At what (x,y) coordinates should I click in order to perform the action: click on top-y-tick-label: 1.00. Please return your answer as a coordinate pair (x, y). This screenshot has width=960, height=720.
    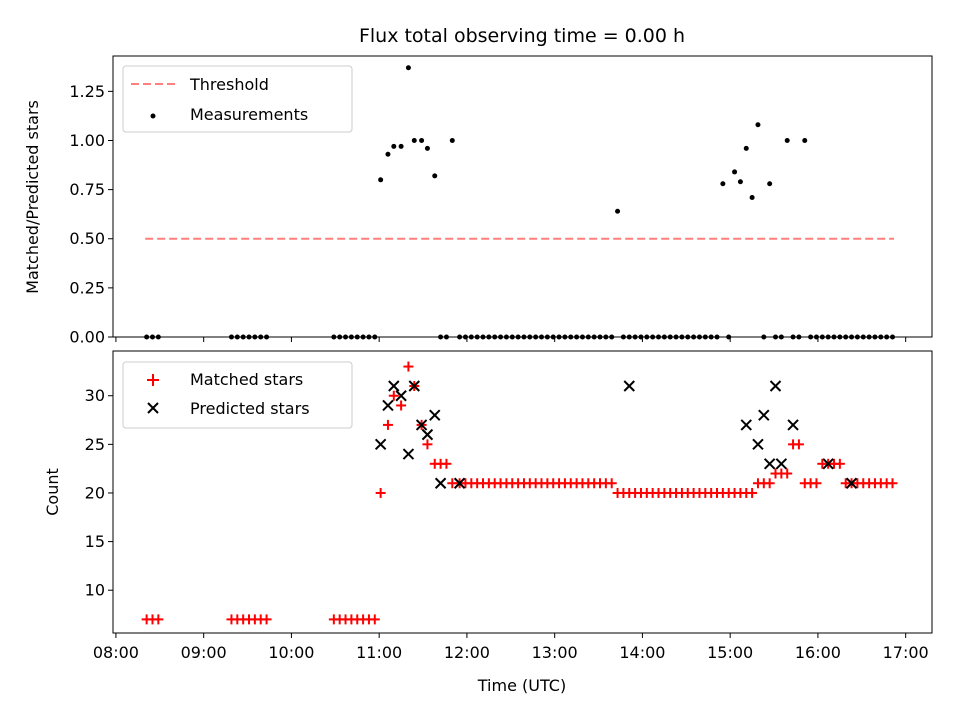
    Looking at the image, I should click on (87, 140).